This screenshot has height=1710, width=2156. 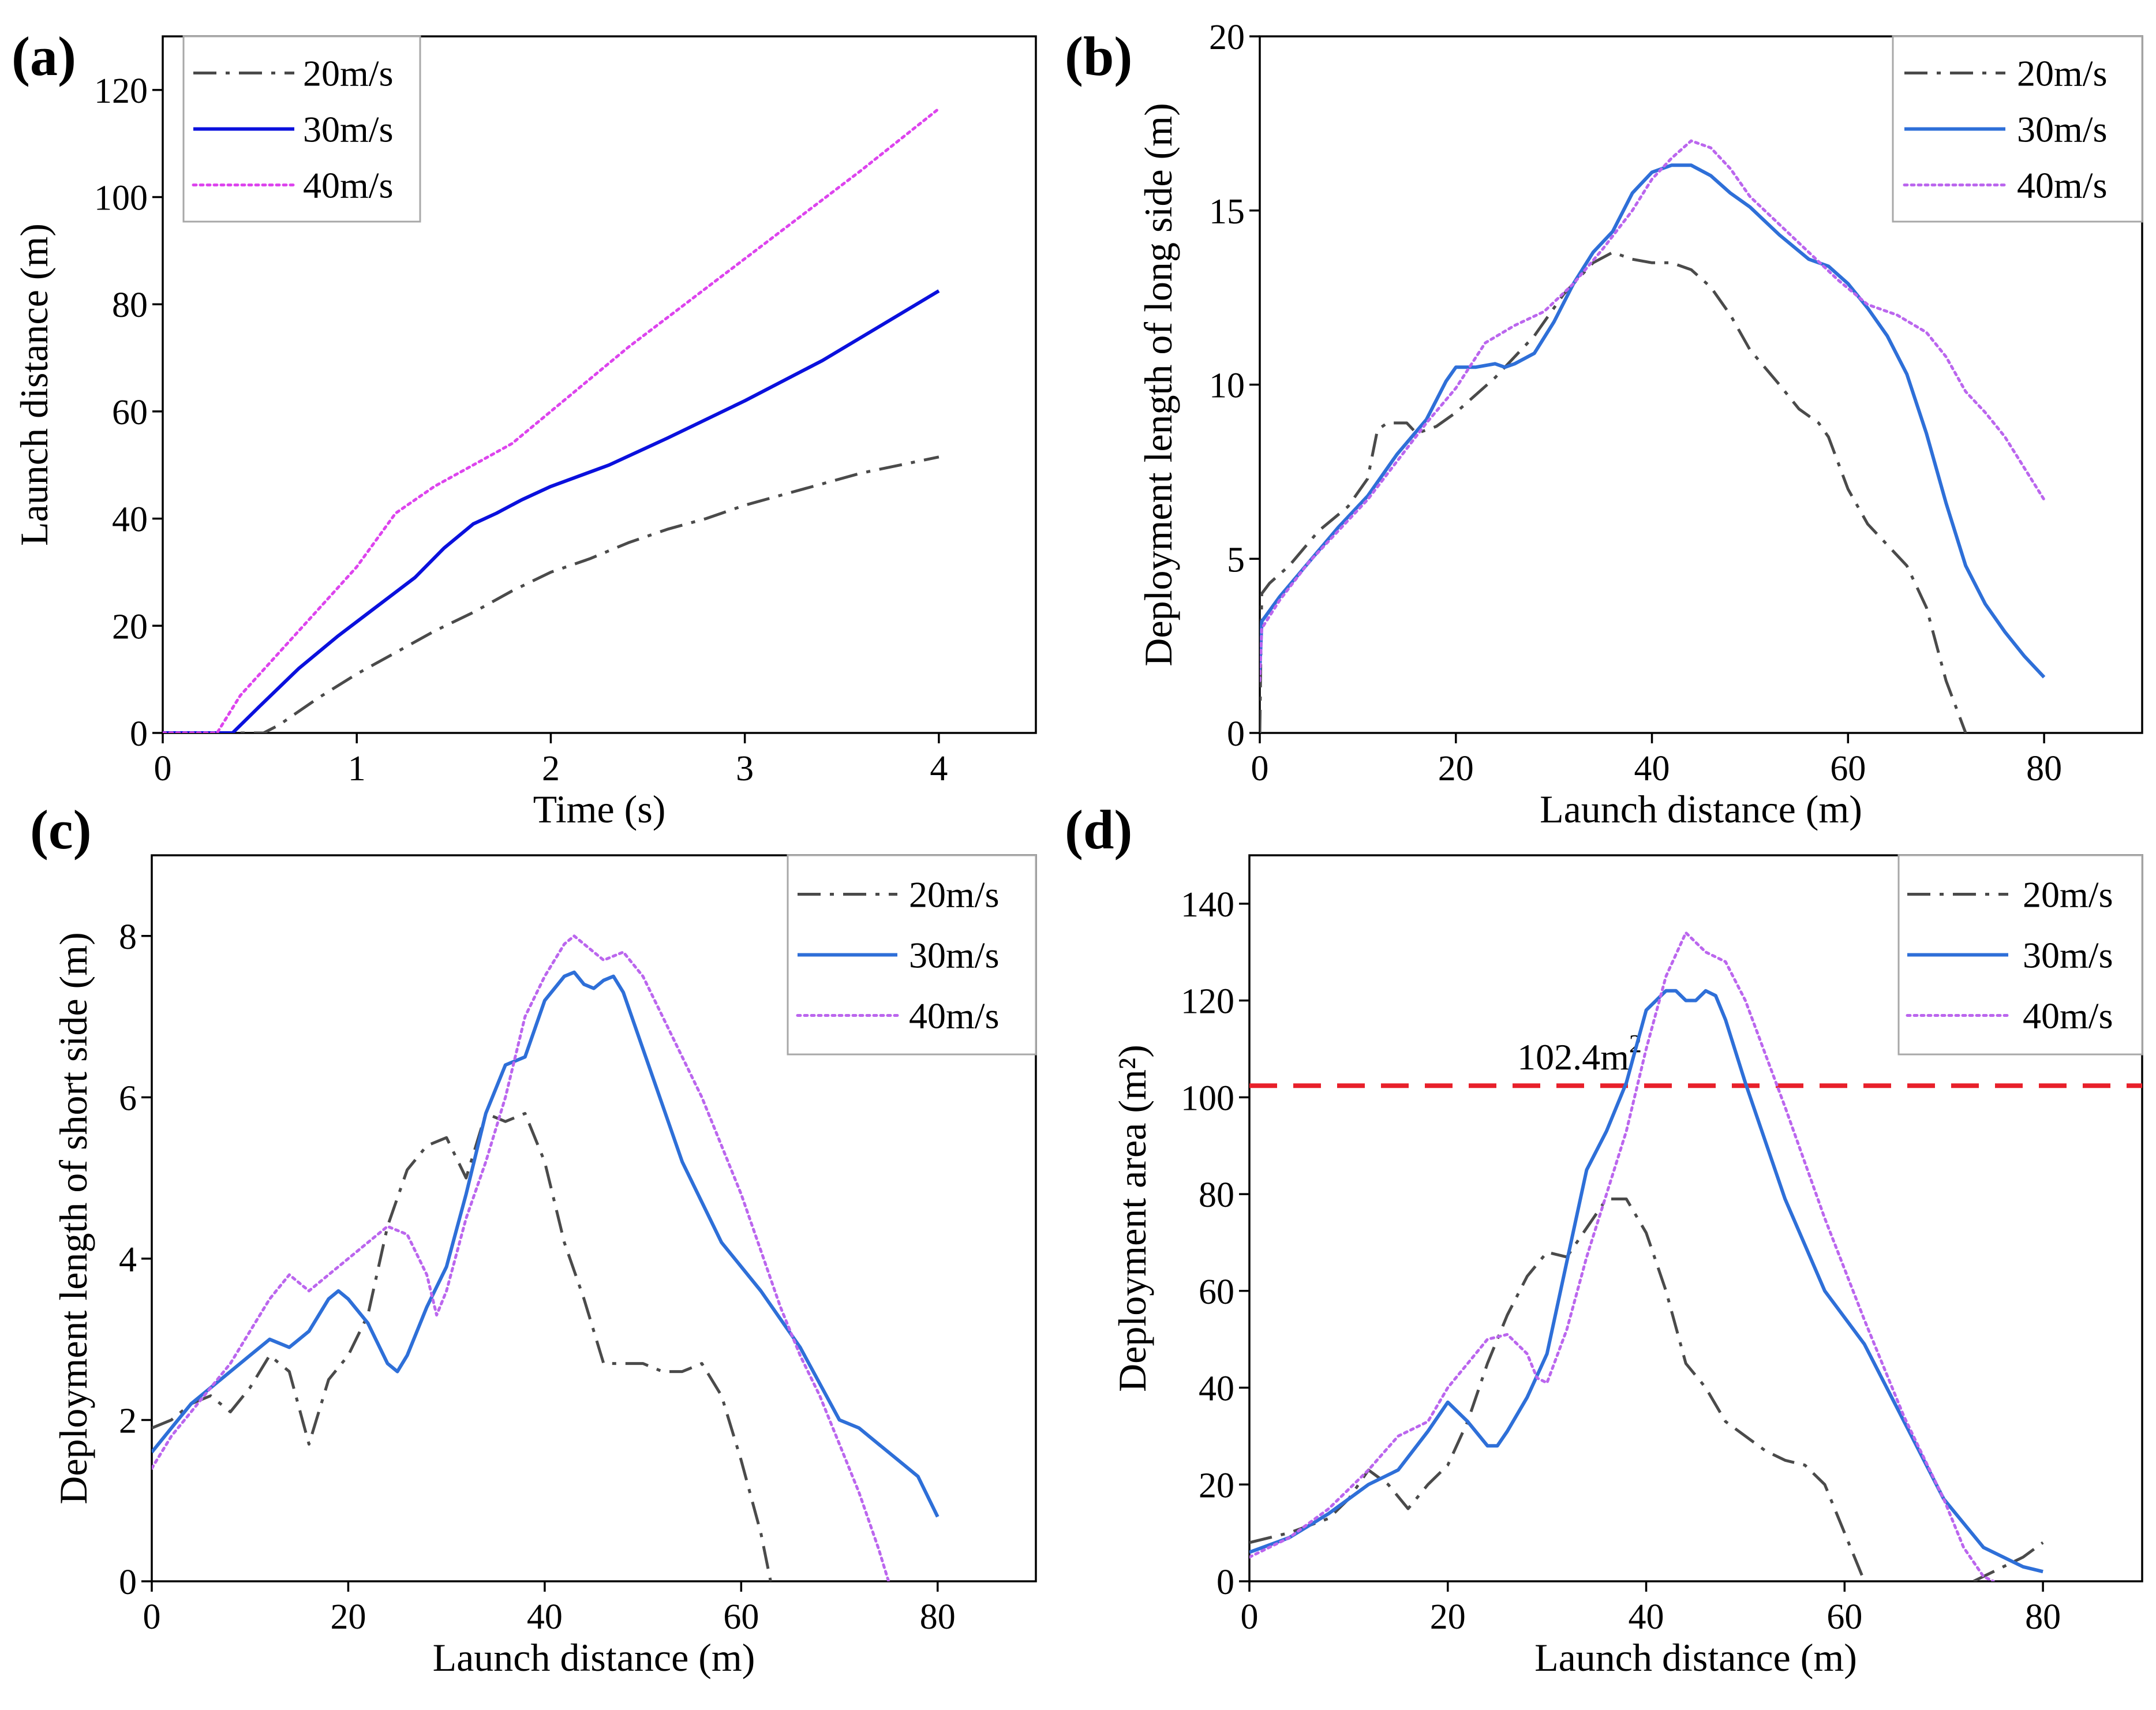 I want to click on panel-label: (b), so click(x=1098, y=56).